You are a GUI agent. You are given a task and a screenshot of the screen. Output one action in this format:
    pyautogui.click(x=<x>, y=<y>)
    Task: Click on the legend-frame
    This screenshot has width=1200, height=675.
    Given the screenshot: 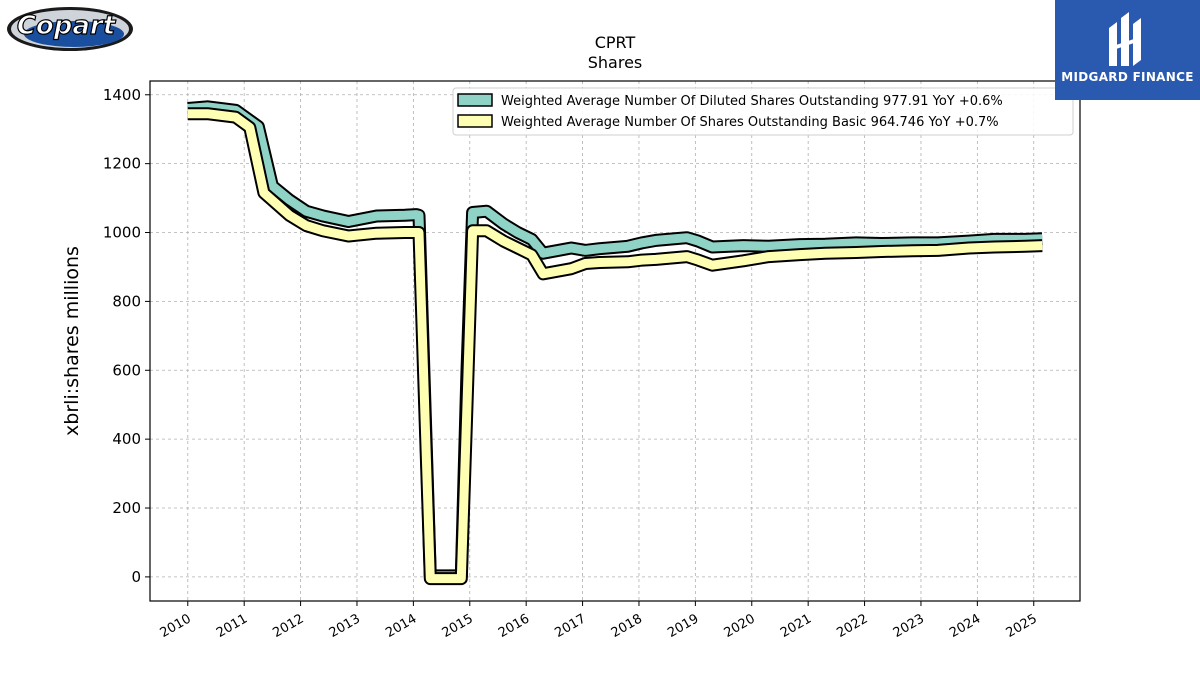 What is the action you would take?
    pyautogui.click(x=763, y=111)
    